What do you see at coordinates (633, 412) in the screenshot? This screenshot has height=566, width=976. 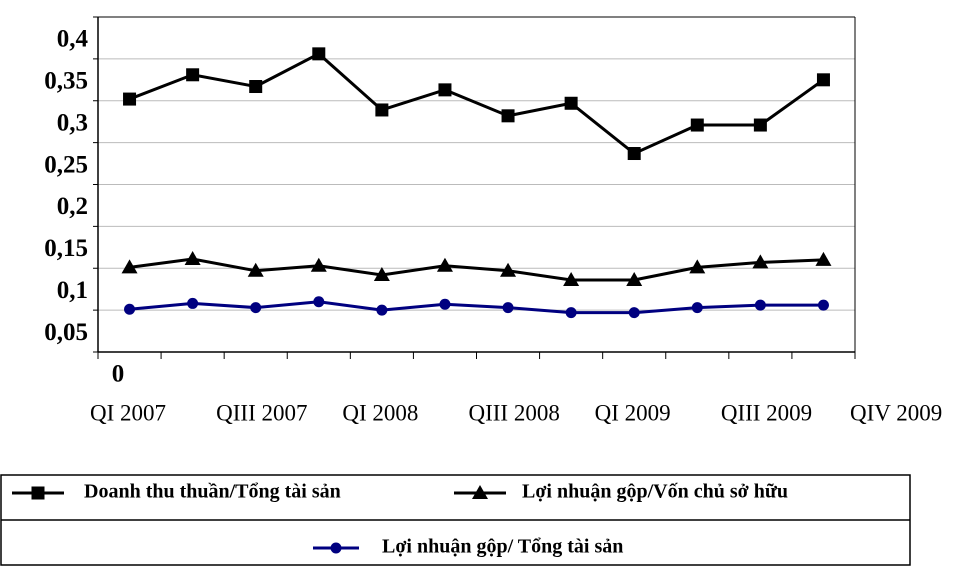 I see `x-tick-label: QI 2009` at bounding box center [633, 412].